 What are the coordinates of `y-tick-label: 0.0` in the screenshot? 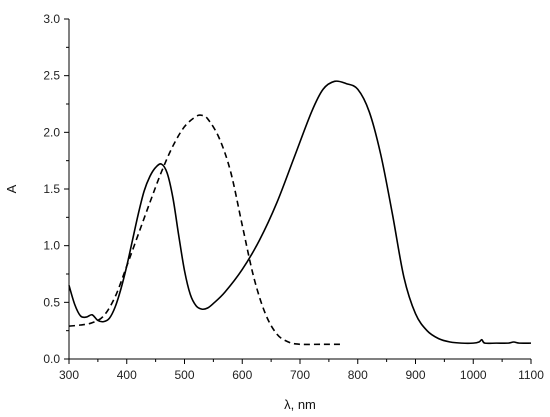 It's located at (51, 359).